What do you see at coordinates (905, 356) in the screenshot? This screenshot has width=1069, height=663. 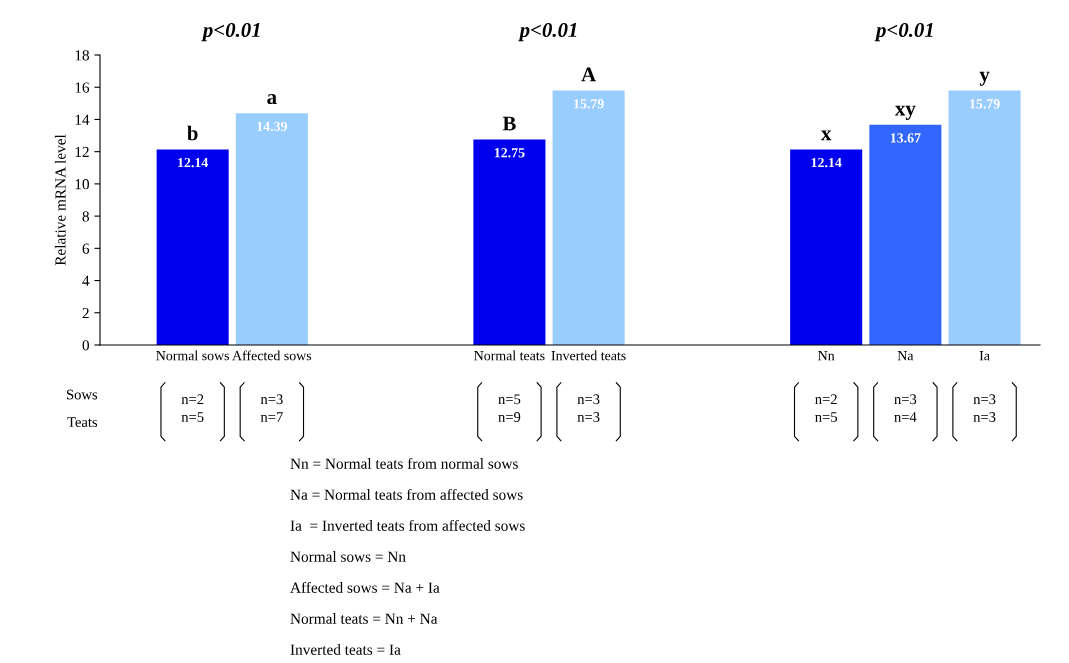 I see `x-tick-label: Na` at bounding box center [905, 356].